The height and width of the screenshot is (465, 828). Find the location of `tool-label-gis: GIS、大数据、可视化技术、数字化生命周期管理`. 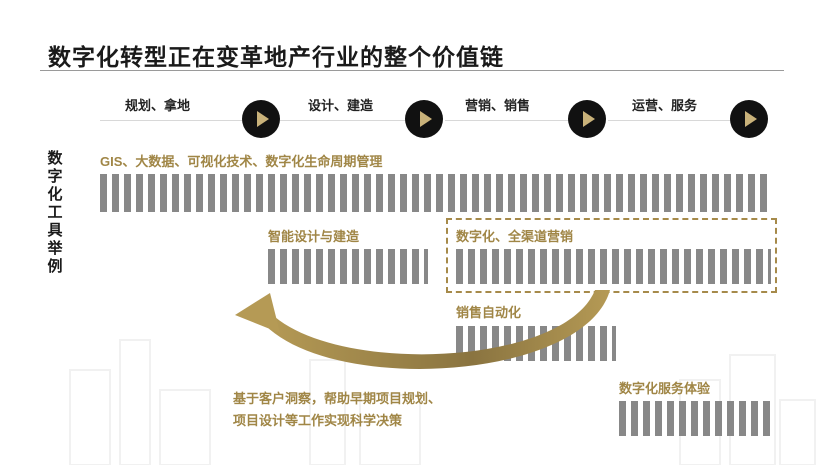

tool-label-gis: GIS、大数据、可视化技术、数字化生命周期管理 is located at coordinates (241, 161).